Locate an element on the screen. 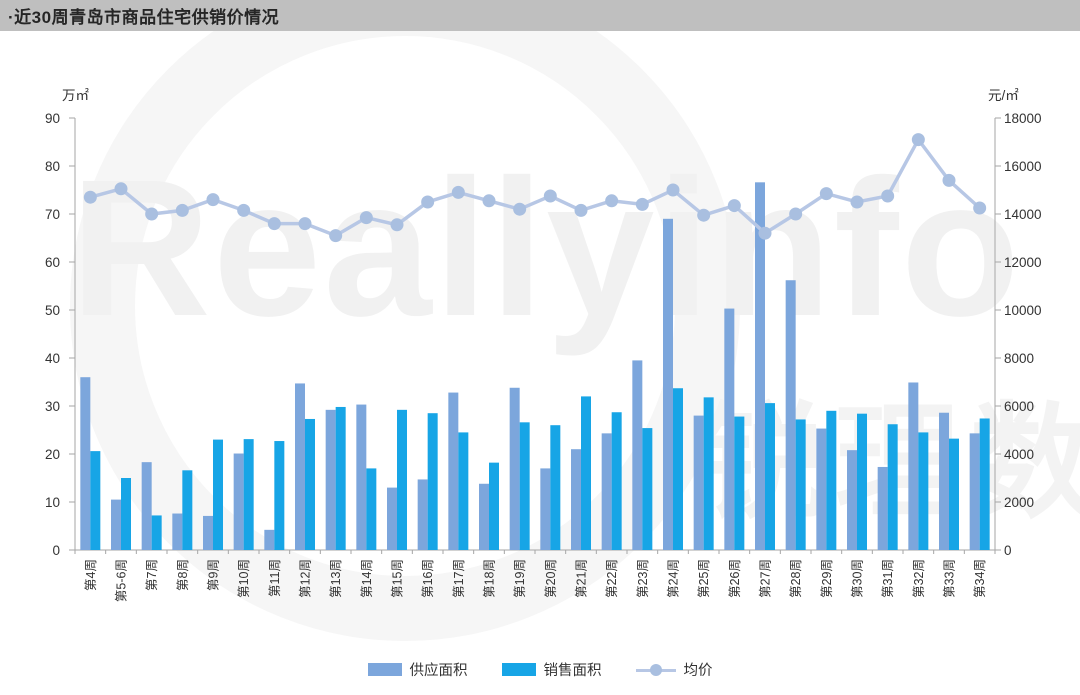 The height and width of the screenshot is (695, 1080). x-axis-label: 第9周 is located at coordinates (214, 575).